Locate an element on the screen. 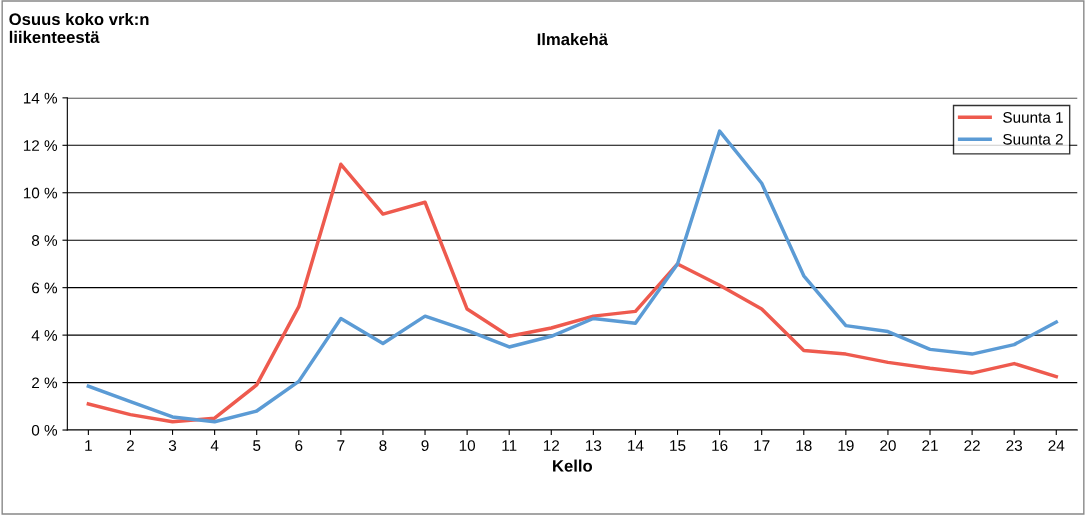  y-axis-title: Osuus koko vrk:n liikenteestä is located at coordinates (79, 28).